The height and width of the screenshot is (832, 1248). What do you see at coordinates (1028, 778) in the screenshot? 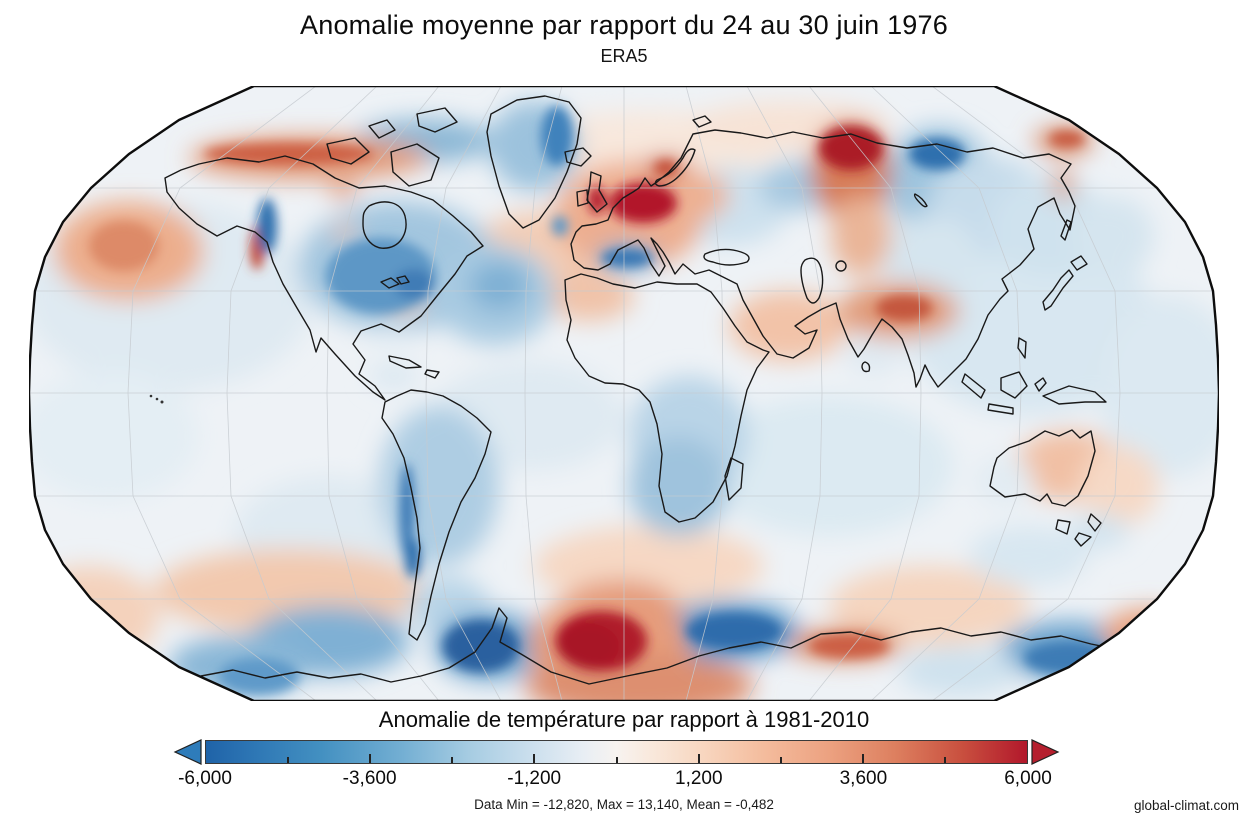
I see `colorbar-tick-label: 6,000` at bounding box center [1028, 778].